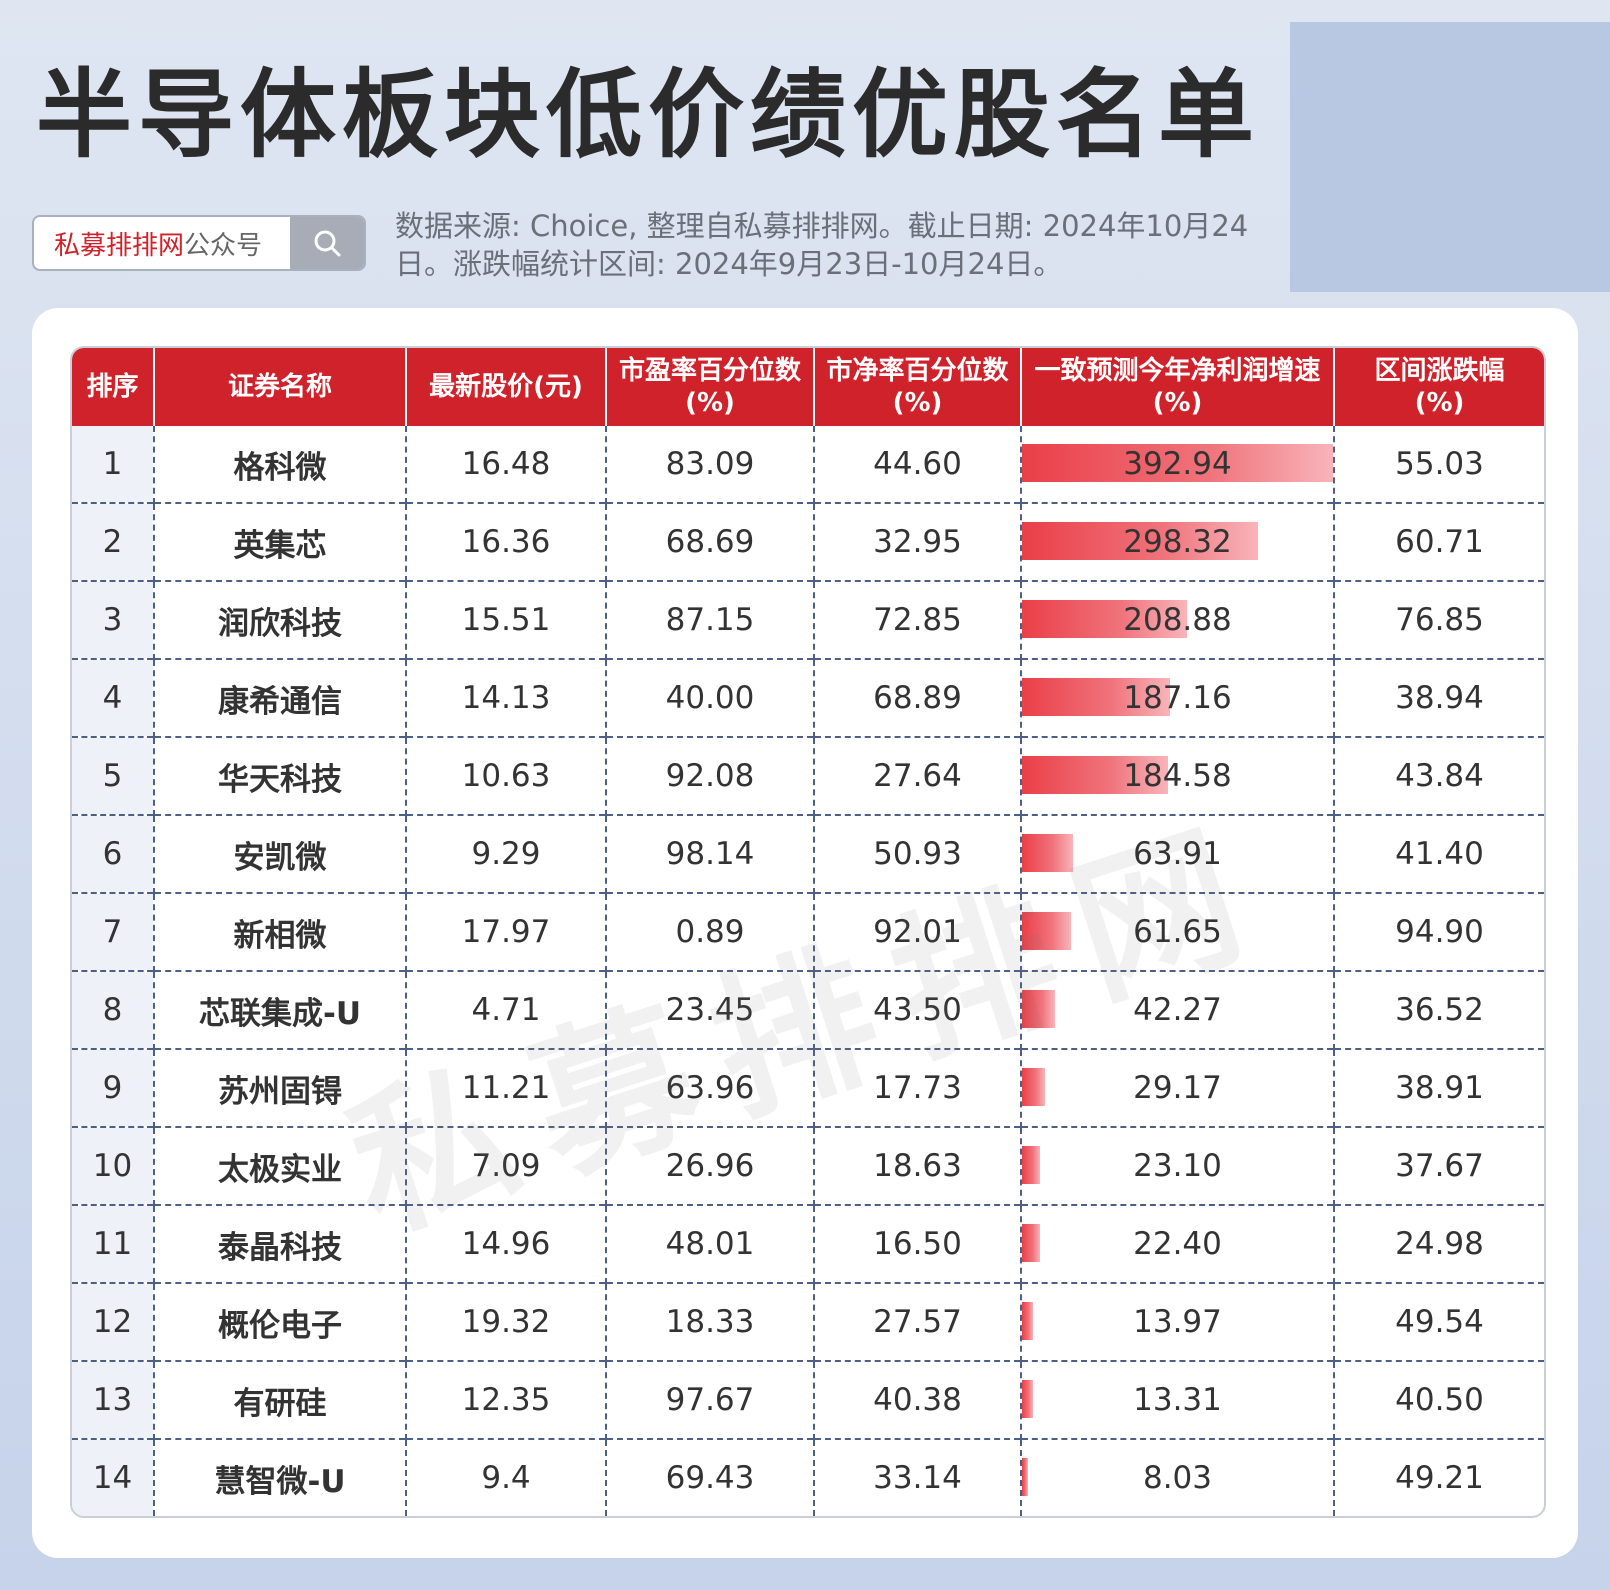  I want to click on growth-value: 63.91, so click(1177, 854).